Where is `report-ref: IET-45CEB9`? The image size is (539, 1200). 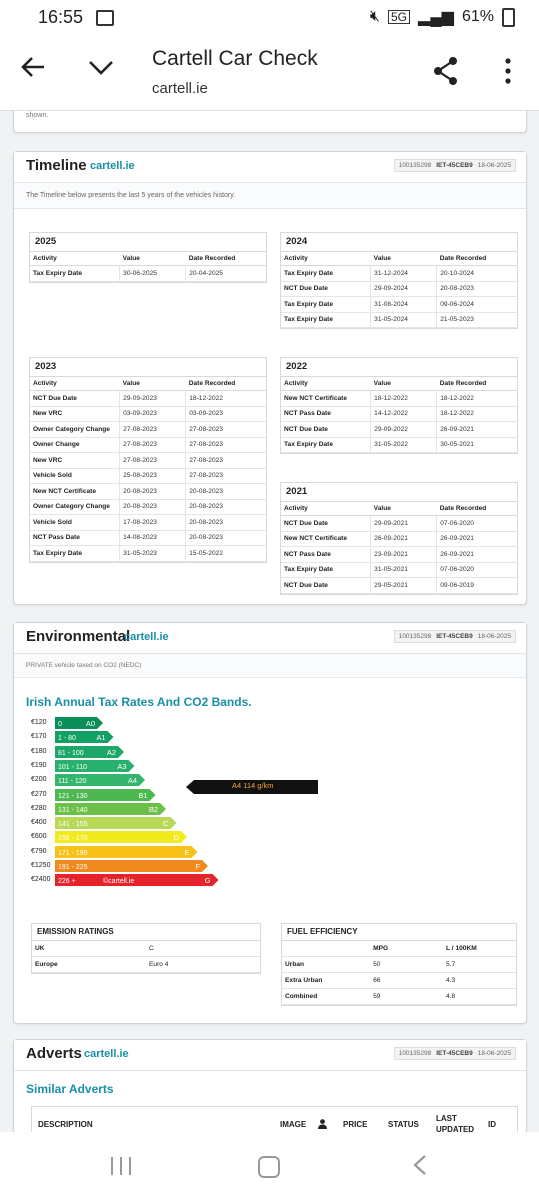
report-ref: IET-45CEB9 is located at coordinates (454, 165).